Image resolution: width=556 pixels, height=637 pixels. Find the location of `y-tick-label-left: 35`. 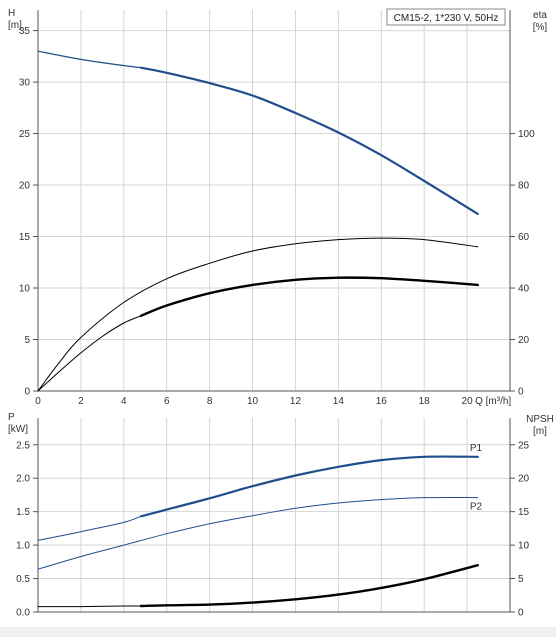

y-tick-label-left: 35 is located at coordinates (25, 31).